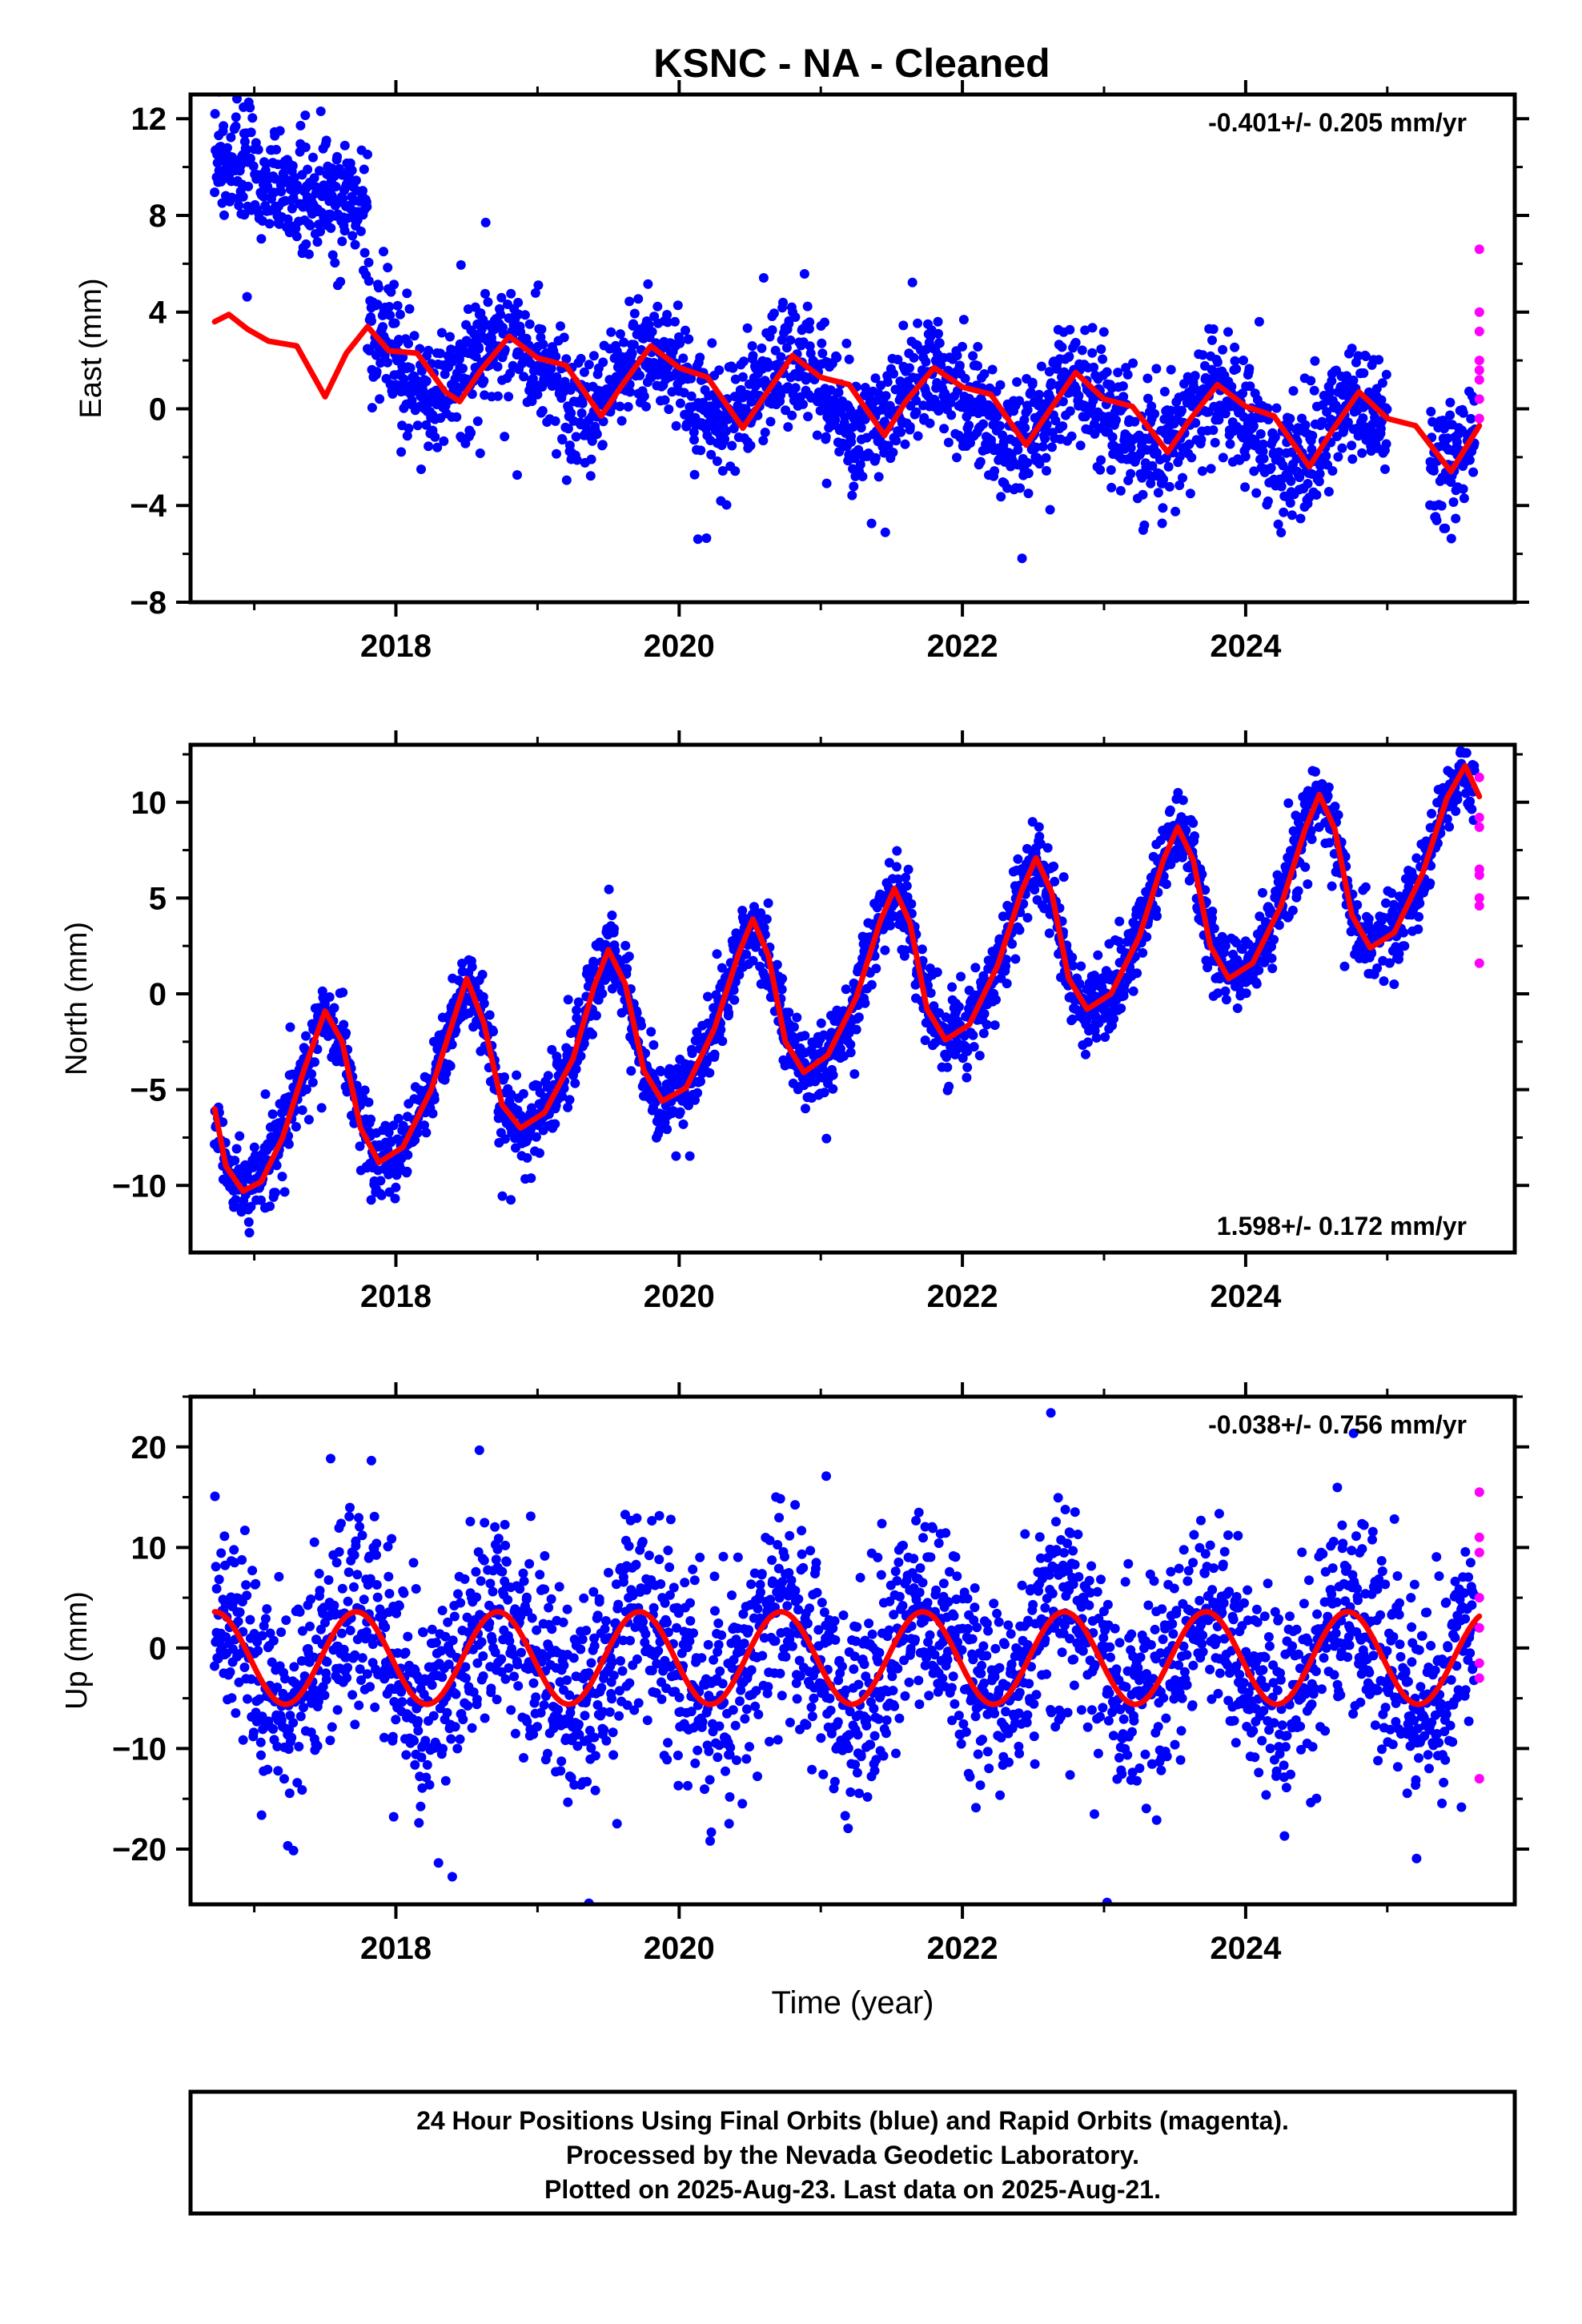  Describe the element at coordinates (1337, 123) in the screenshot. I see `east-rate-annotation: -0.401+/- 0.205 mm/yr` at that location.